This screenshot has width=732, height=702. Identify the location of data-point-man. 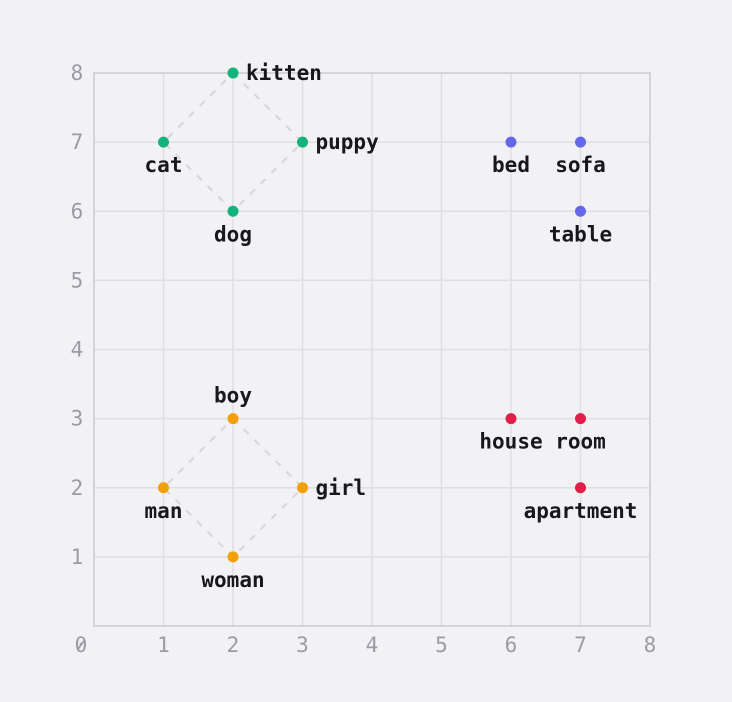
(163, 488).